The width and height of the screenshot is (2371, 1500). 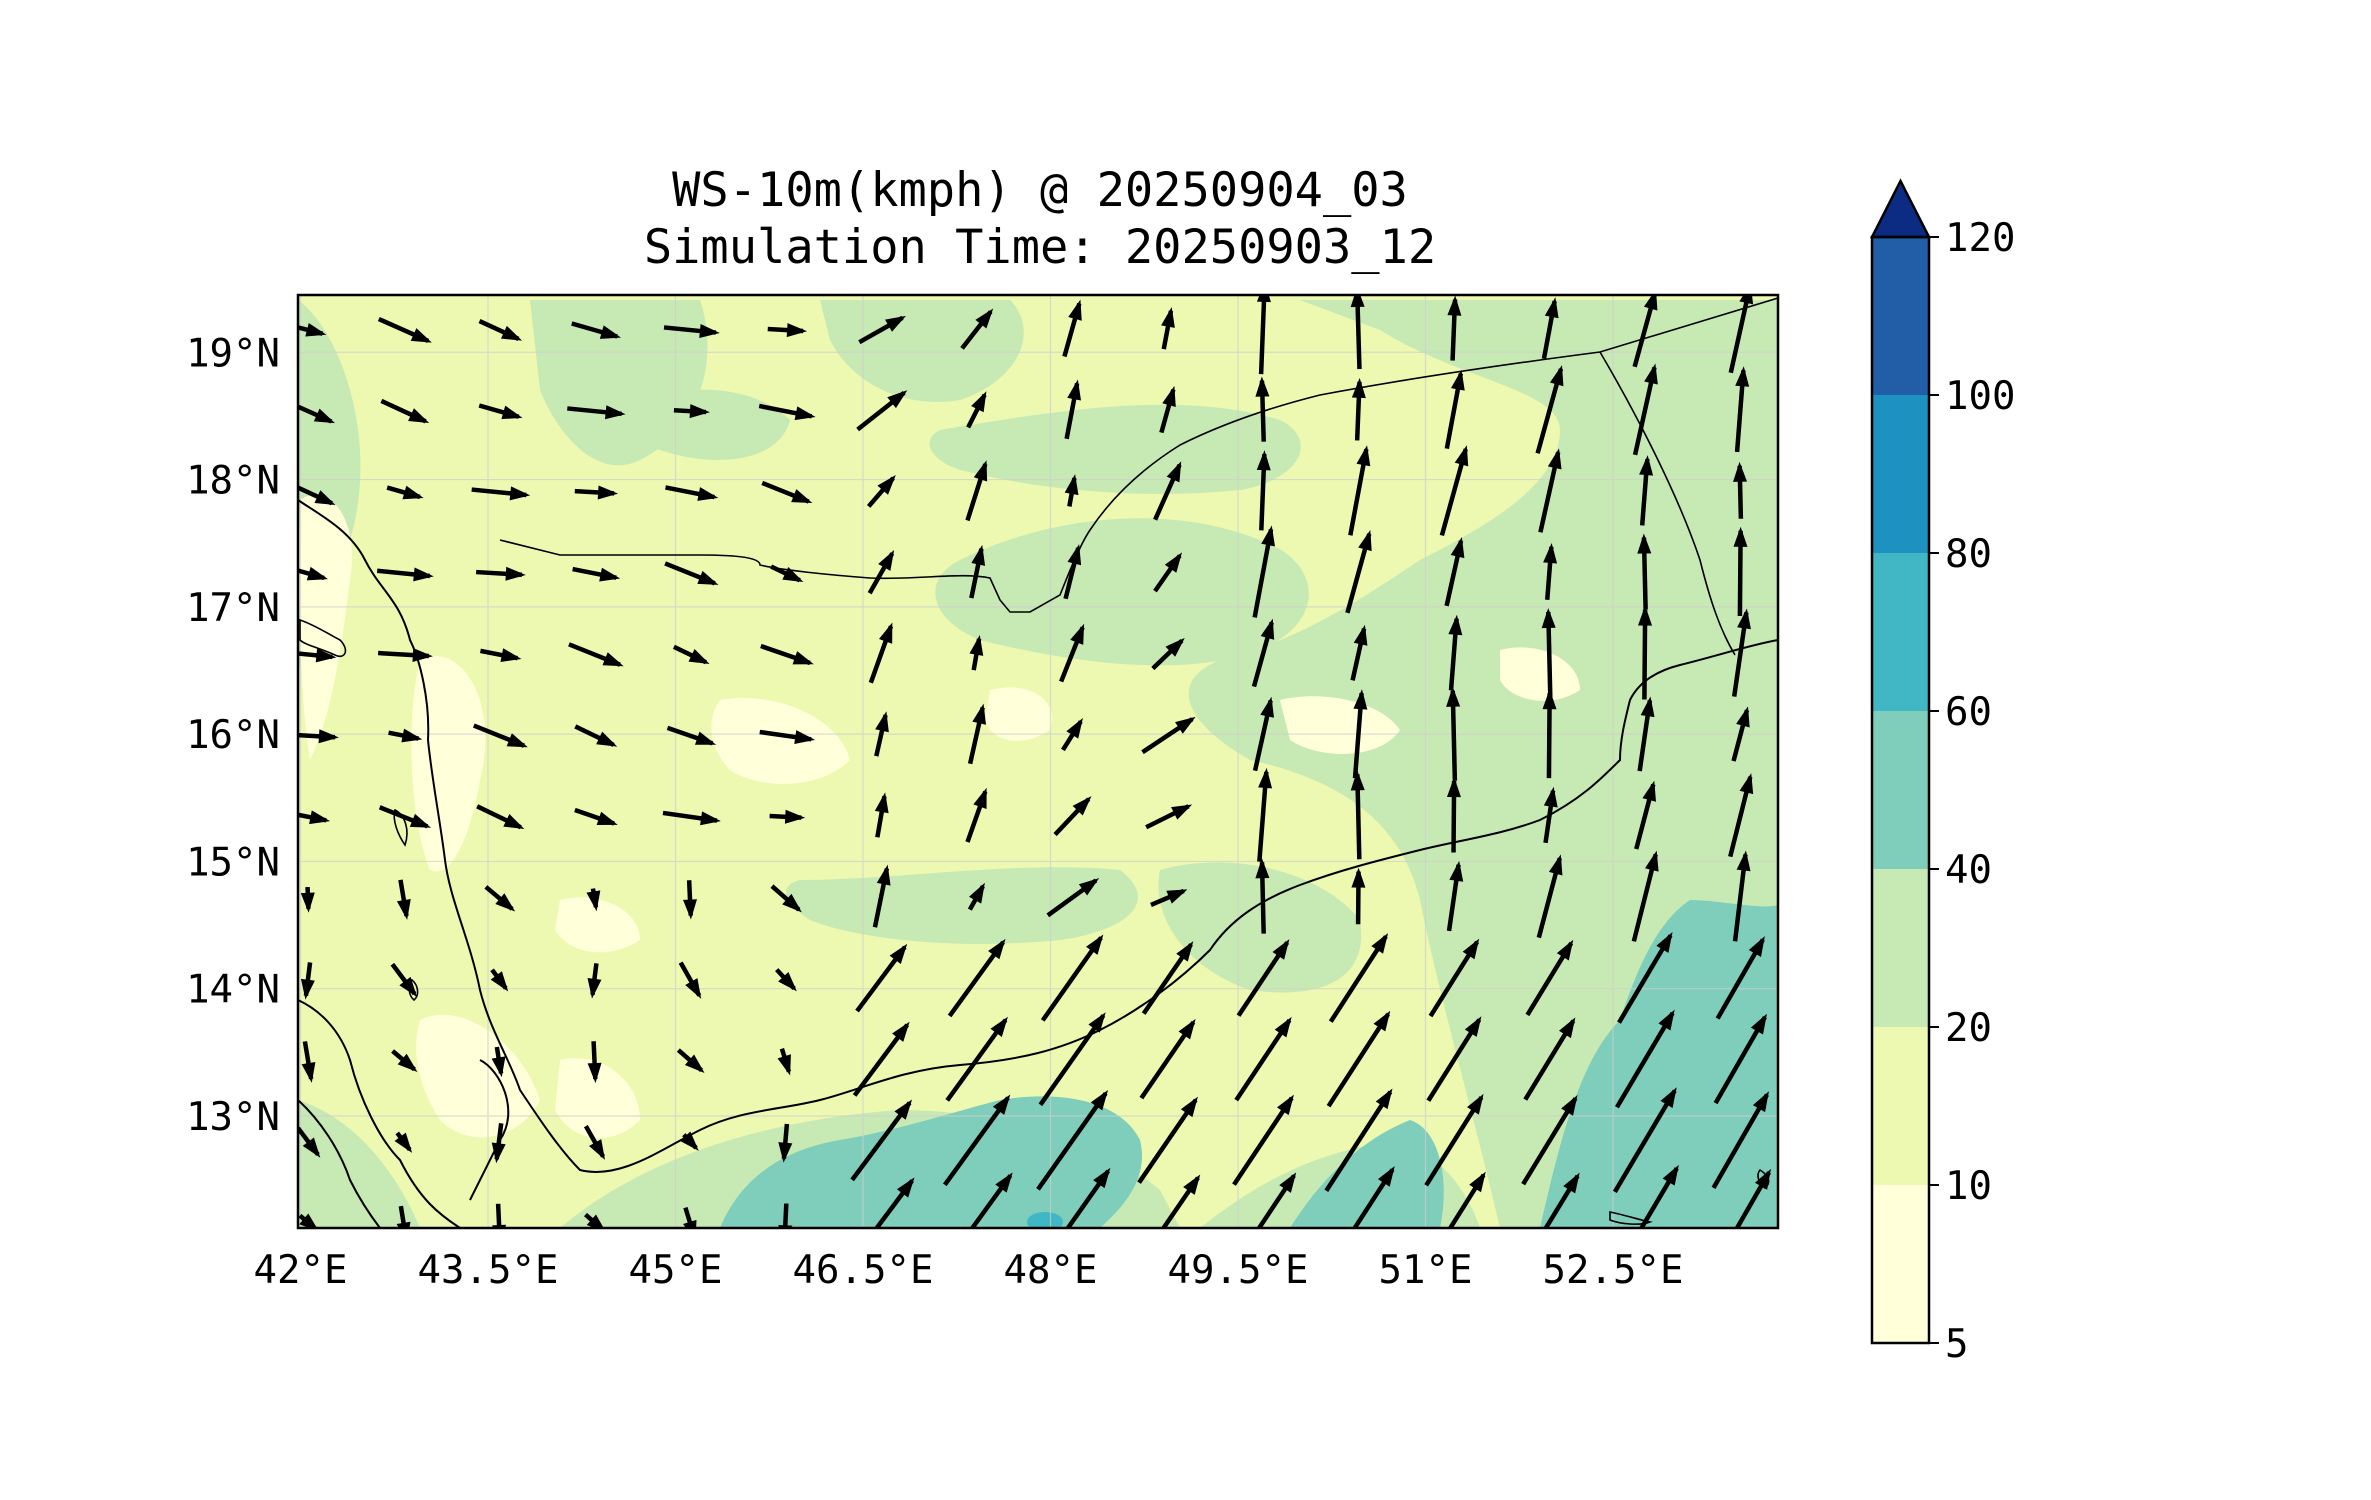 I want to click on colorbar-label-3: 40, so click(x=1968, y=870).